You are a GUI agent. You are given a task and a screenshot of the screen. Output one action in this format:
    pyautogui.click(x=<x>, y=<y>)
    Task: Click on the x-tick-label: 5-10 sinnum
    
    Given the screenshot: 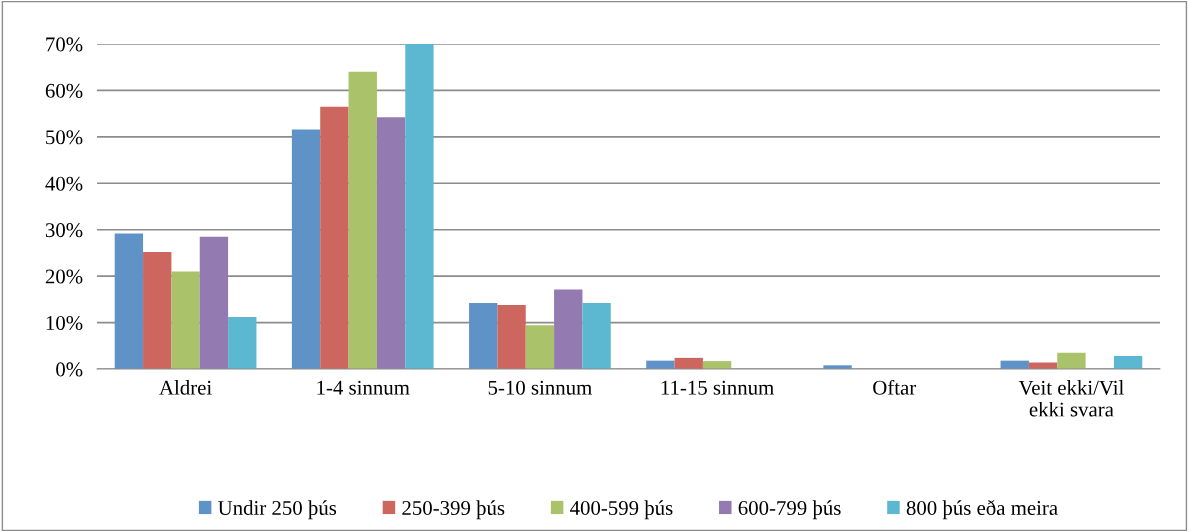 What is the action you would take?
    pyautogui.click(x=540, y=387)
    